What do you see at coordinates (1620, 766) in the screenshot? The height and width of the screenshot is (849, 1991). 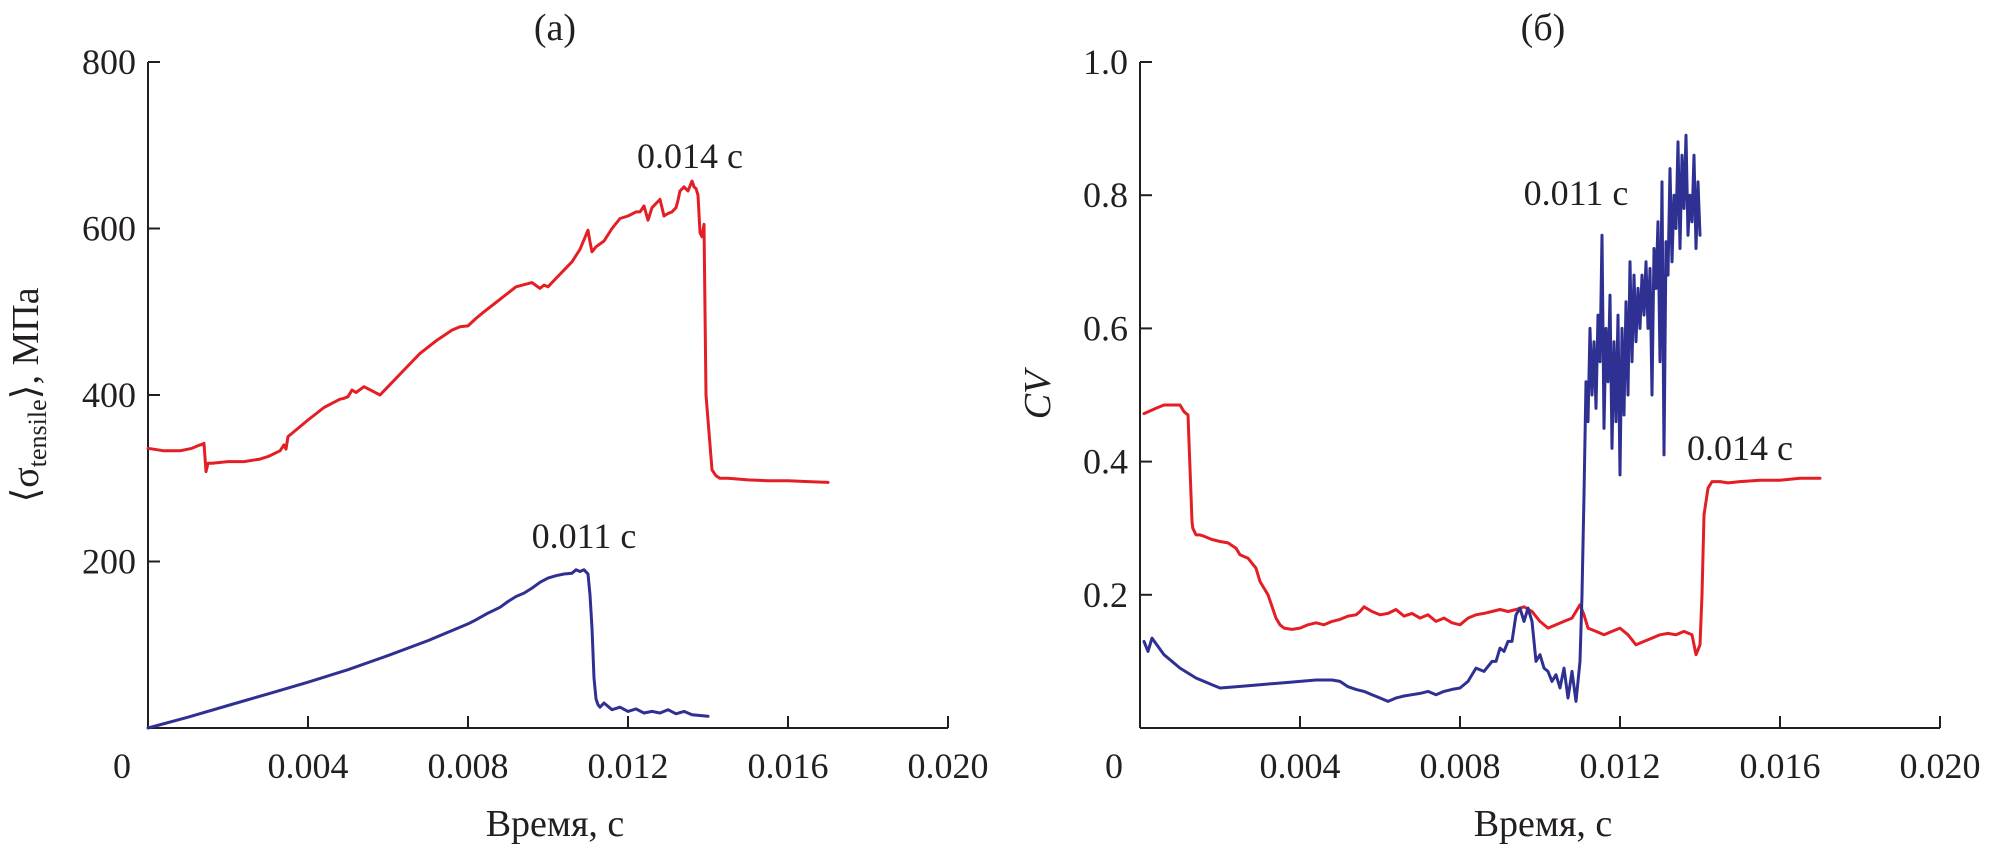 I see `panel-b-x-tick-label-3: 0.012` at bounding box center [1620, 766].